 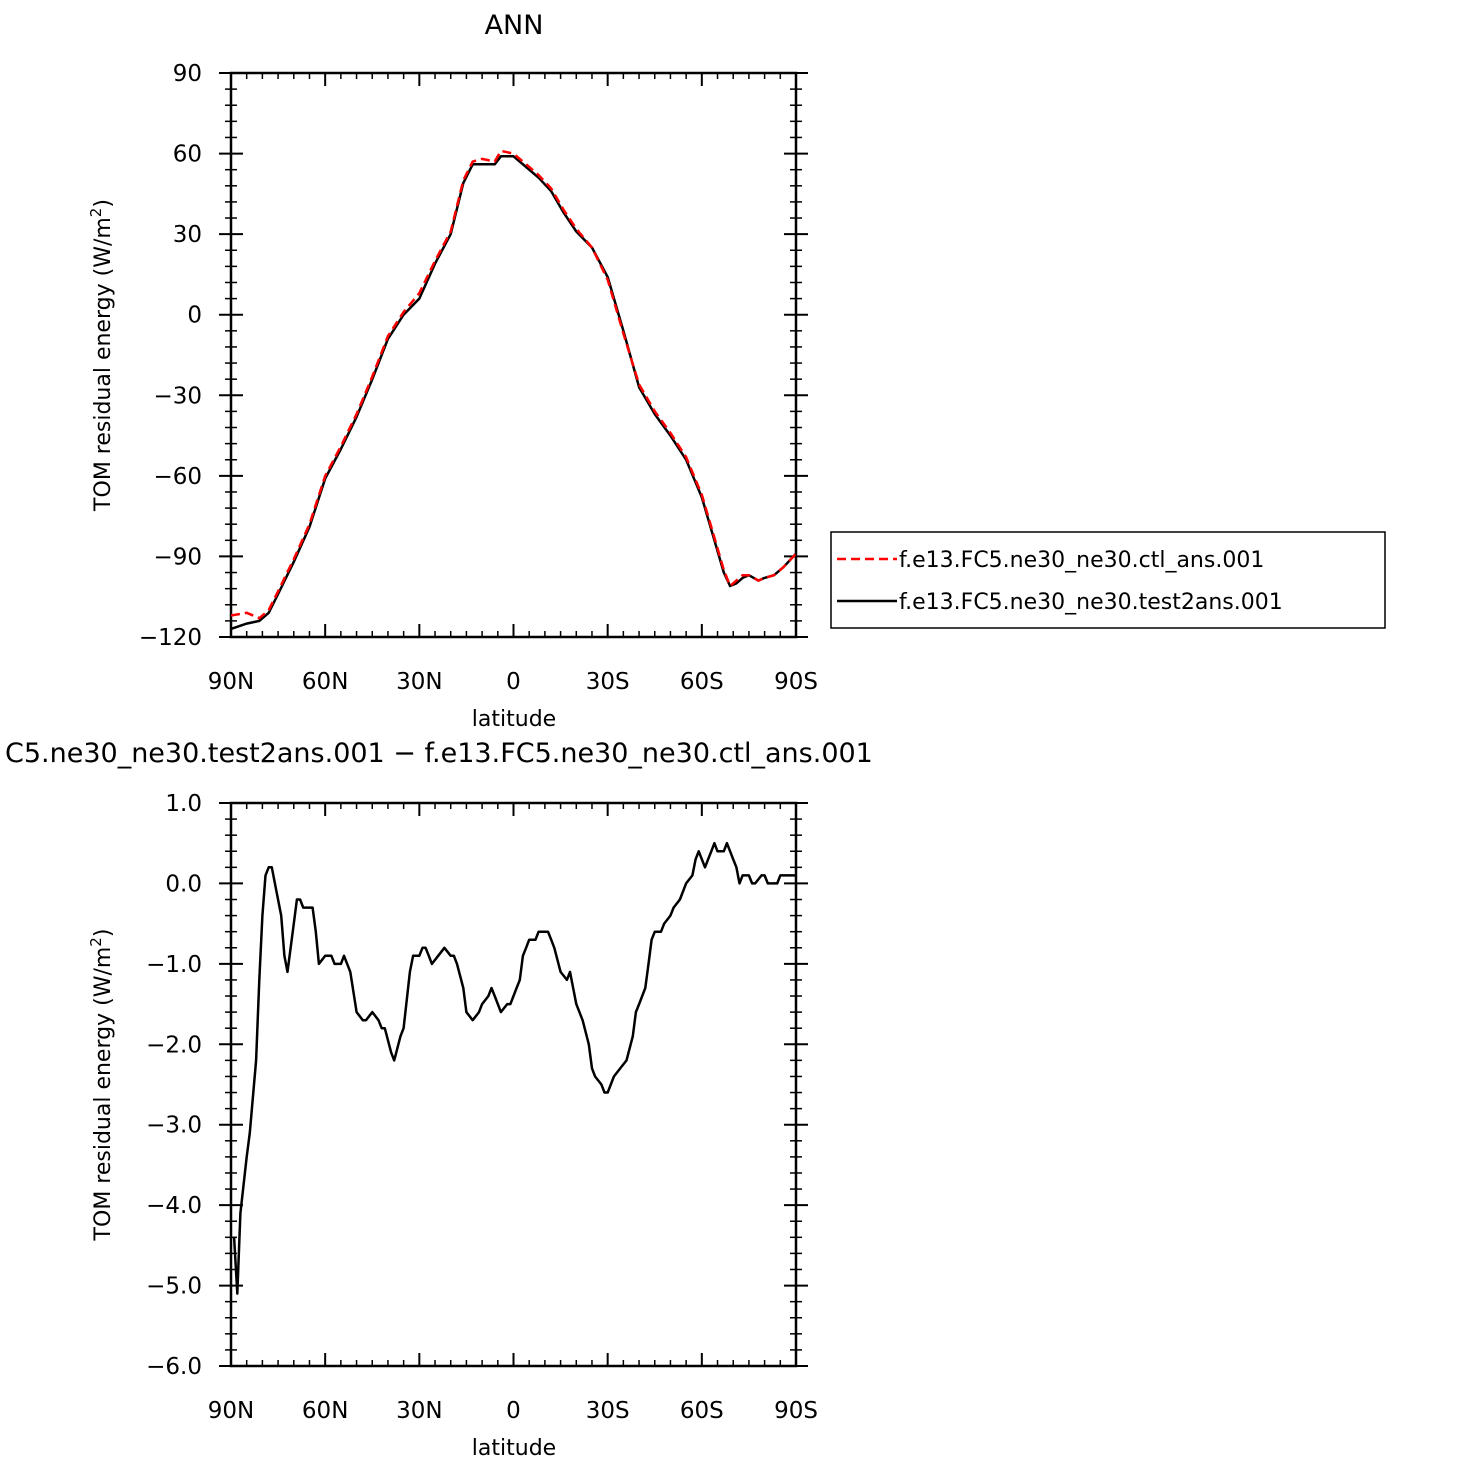 What do you see at coordinates (174, 1206) in the screenshot?
I see `y-tick-label: −4.0` at bounding box center [174, 1206].